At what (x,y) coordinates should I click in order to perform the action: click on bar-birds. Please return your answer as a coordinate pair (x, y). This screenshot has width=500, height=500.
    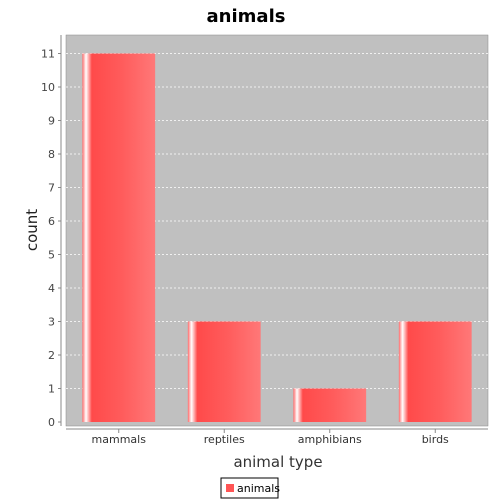
    Looking at the image, I should click on (435, 371).